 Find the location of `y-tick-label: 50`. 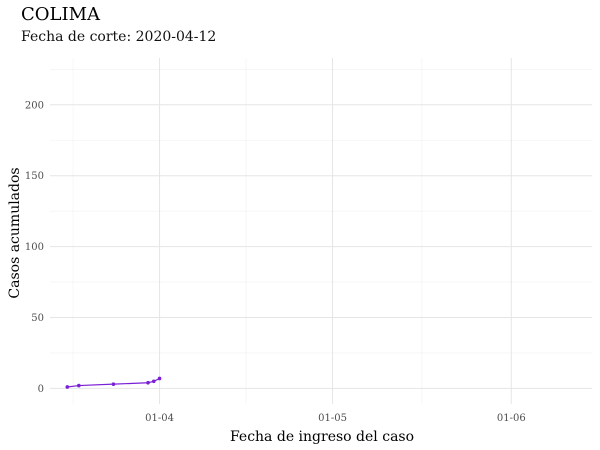

y-tick-label: 50 is located at coordinates (37, 318).